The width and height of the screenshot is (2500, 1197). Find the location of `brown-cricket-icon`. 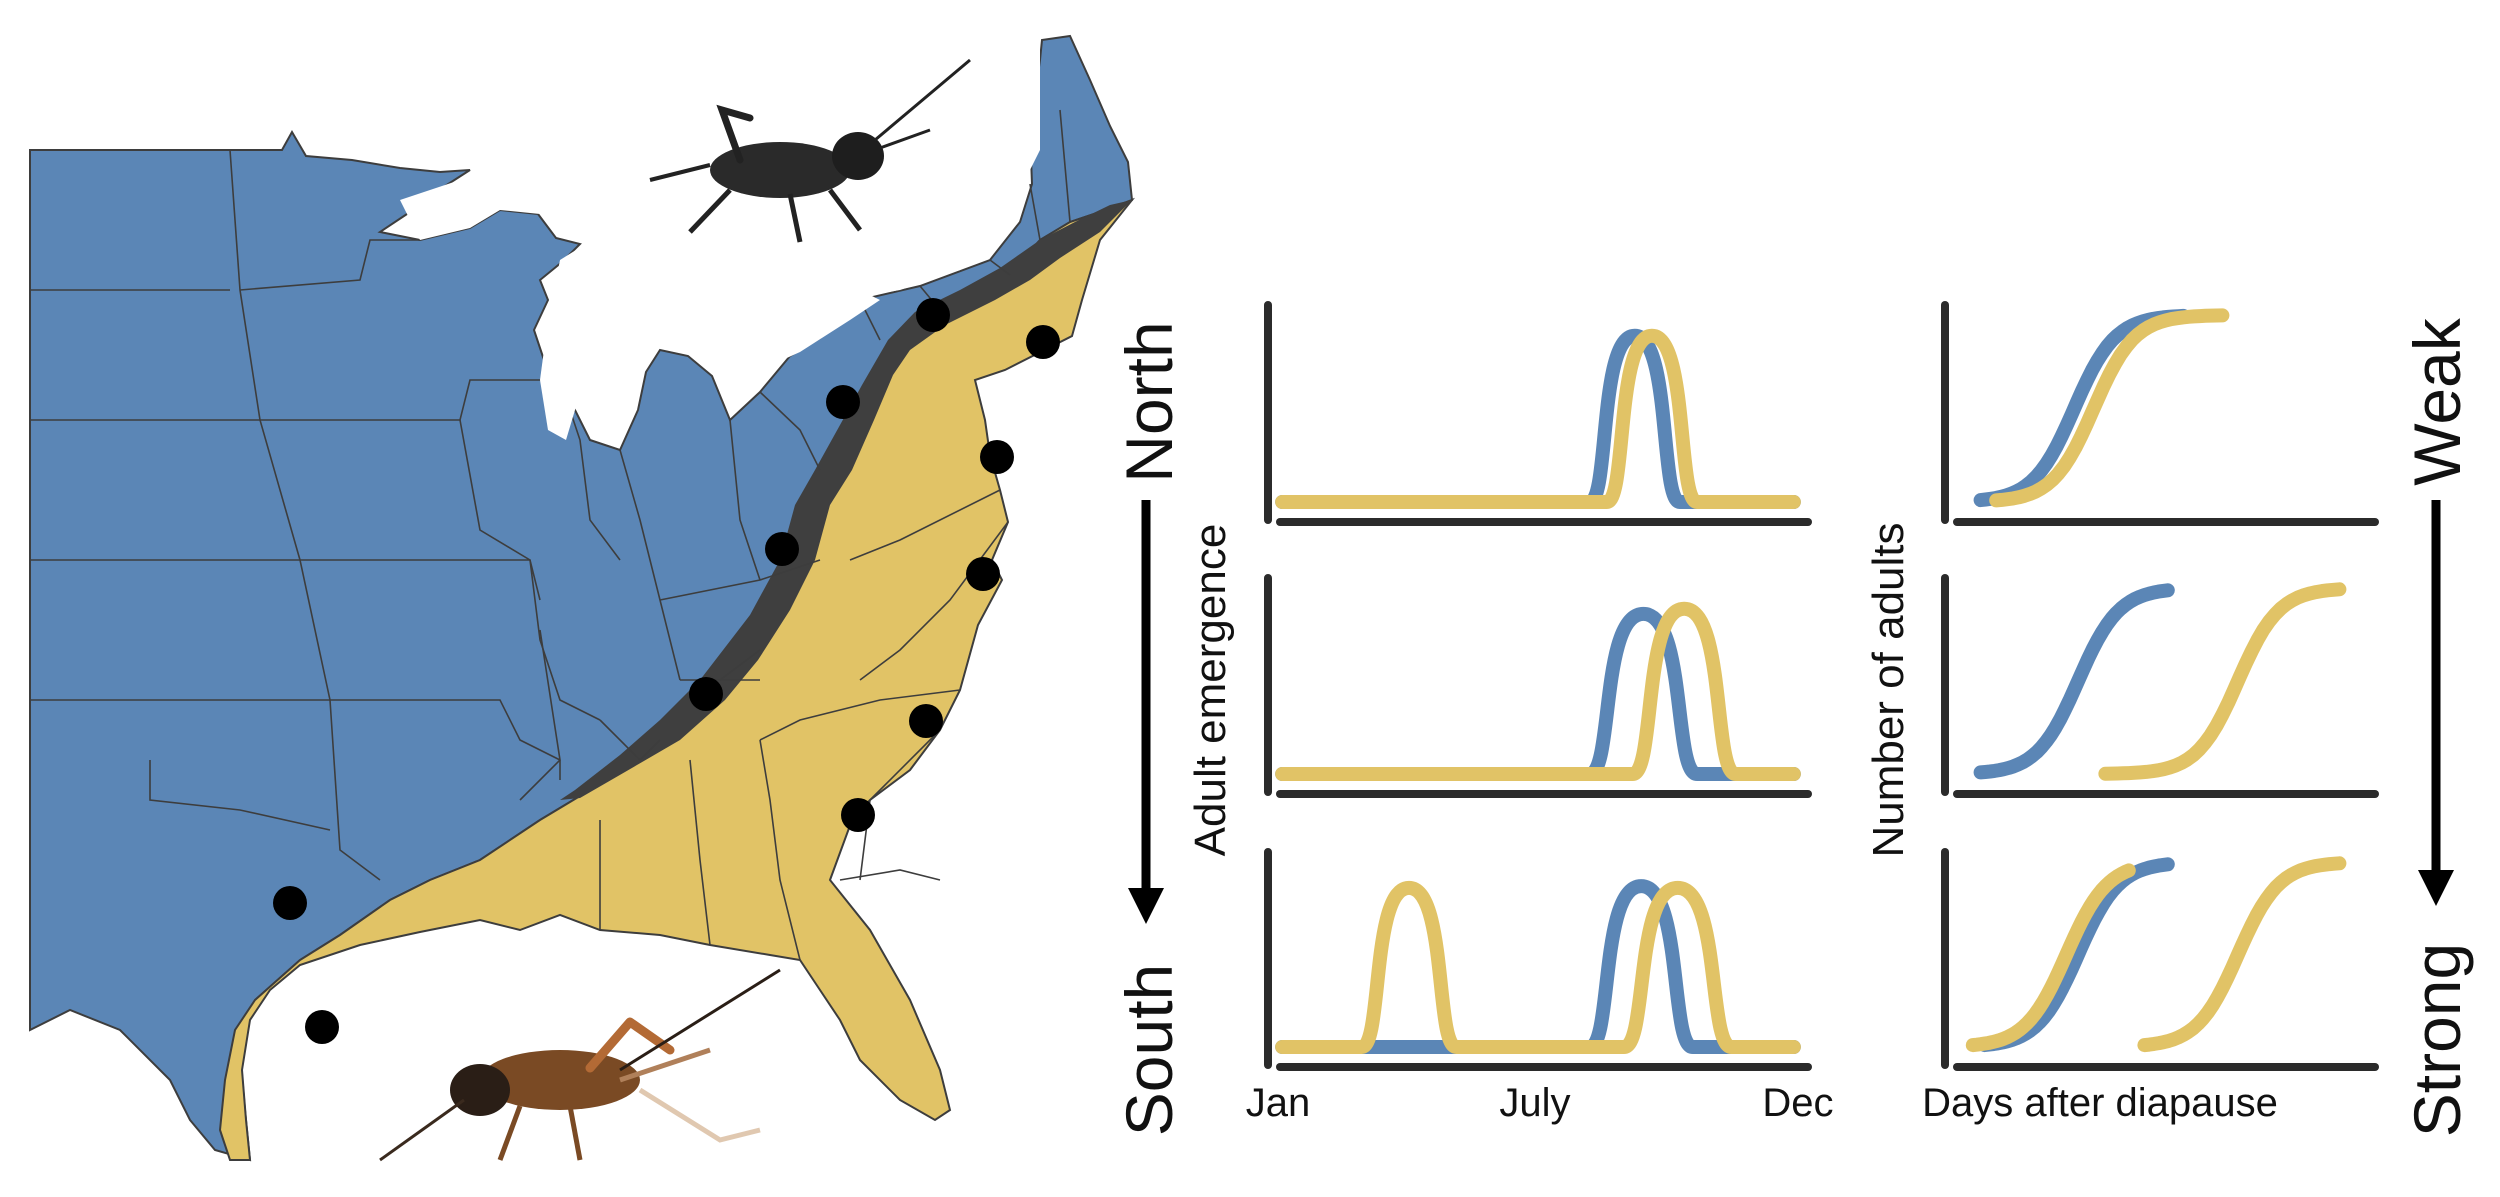

brown-cricket-icon is located at coordinates (580, 1065).